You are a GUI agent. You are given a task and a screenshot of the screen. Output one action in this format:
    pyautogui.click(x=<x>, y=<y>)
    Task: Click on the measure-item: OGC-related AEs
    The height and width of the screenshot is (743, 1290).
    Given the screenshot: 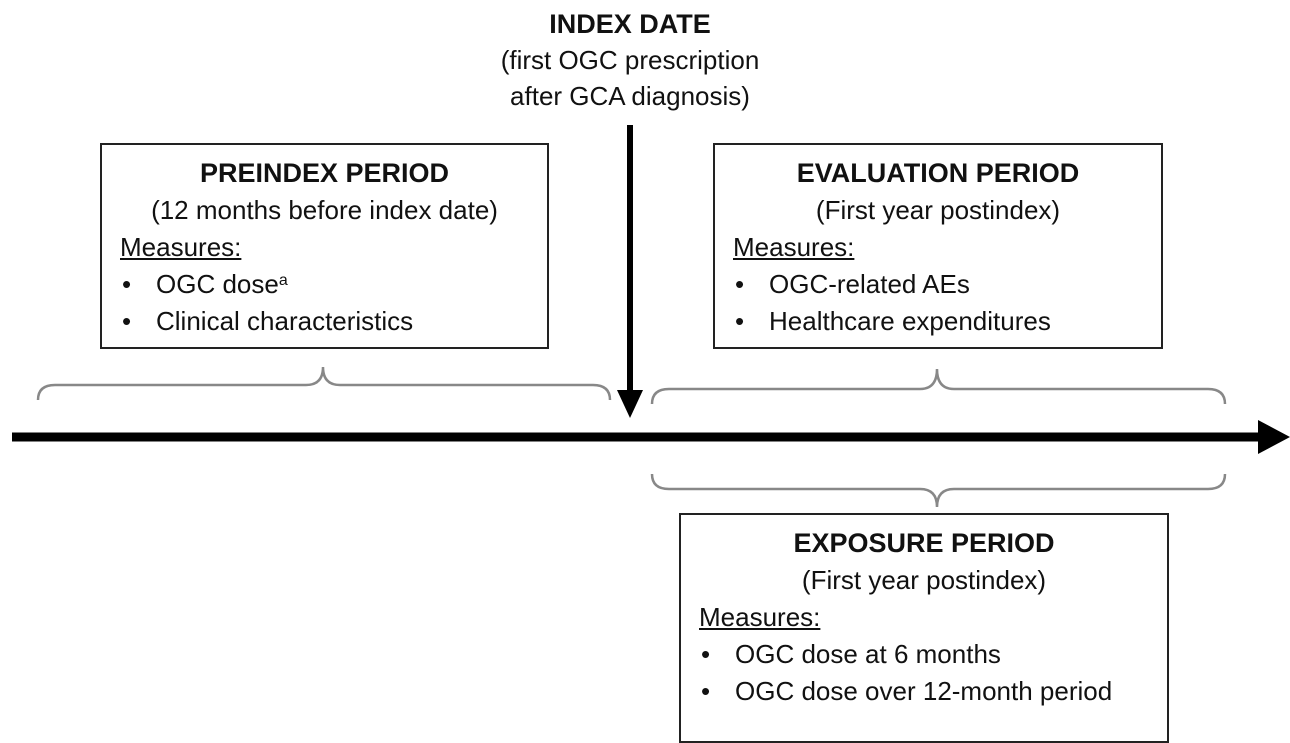 What is the action you would take?
    pyautogui.click(x=938, y=284)
    